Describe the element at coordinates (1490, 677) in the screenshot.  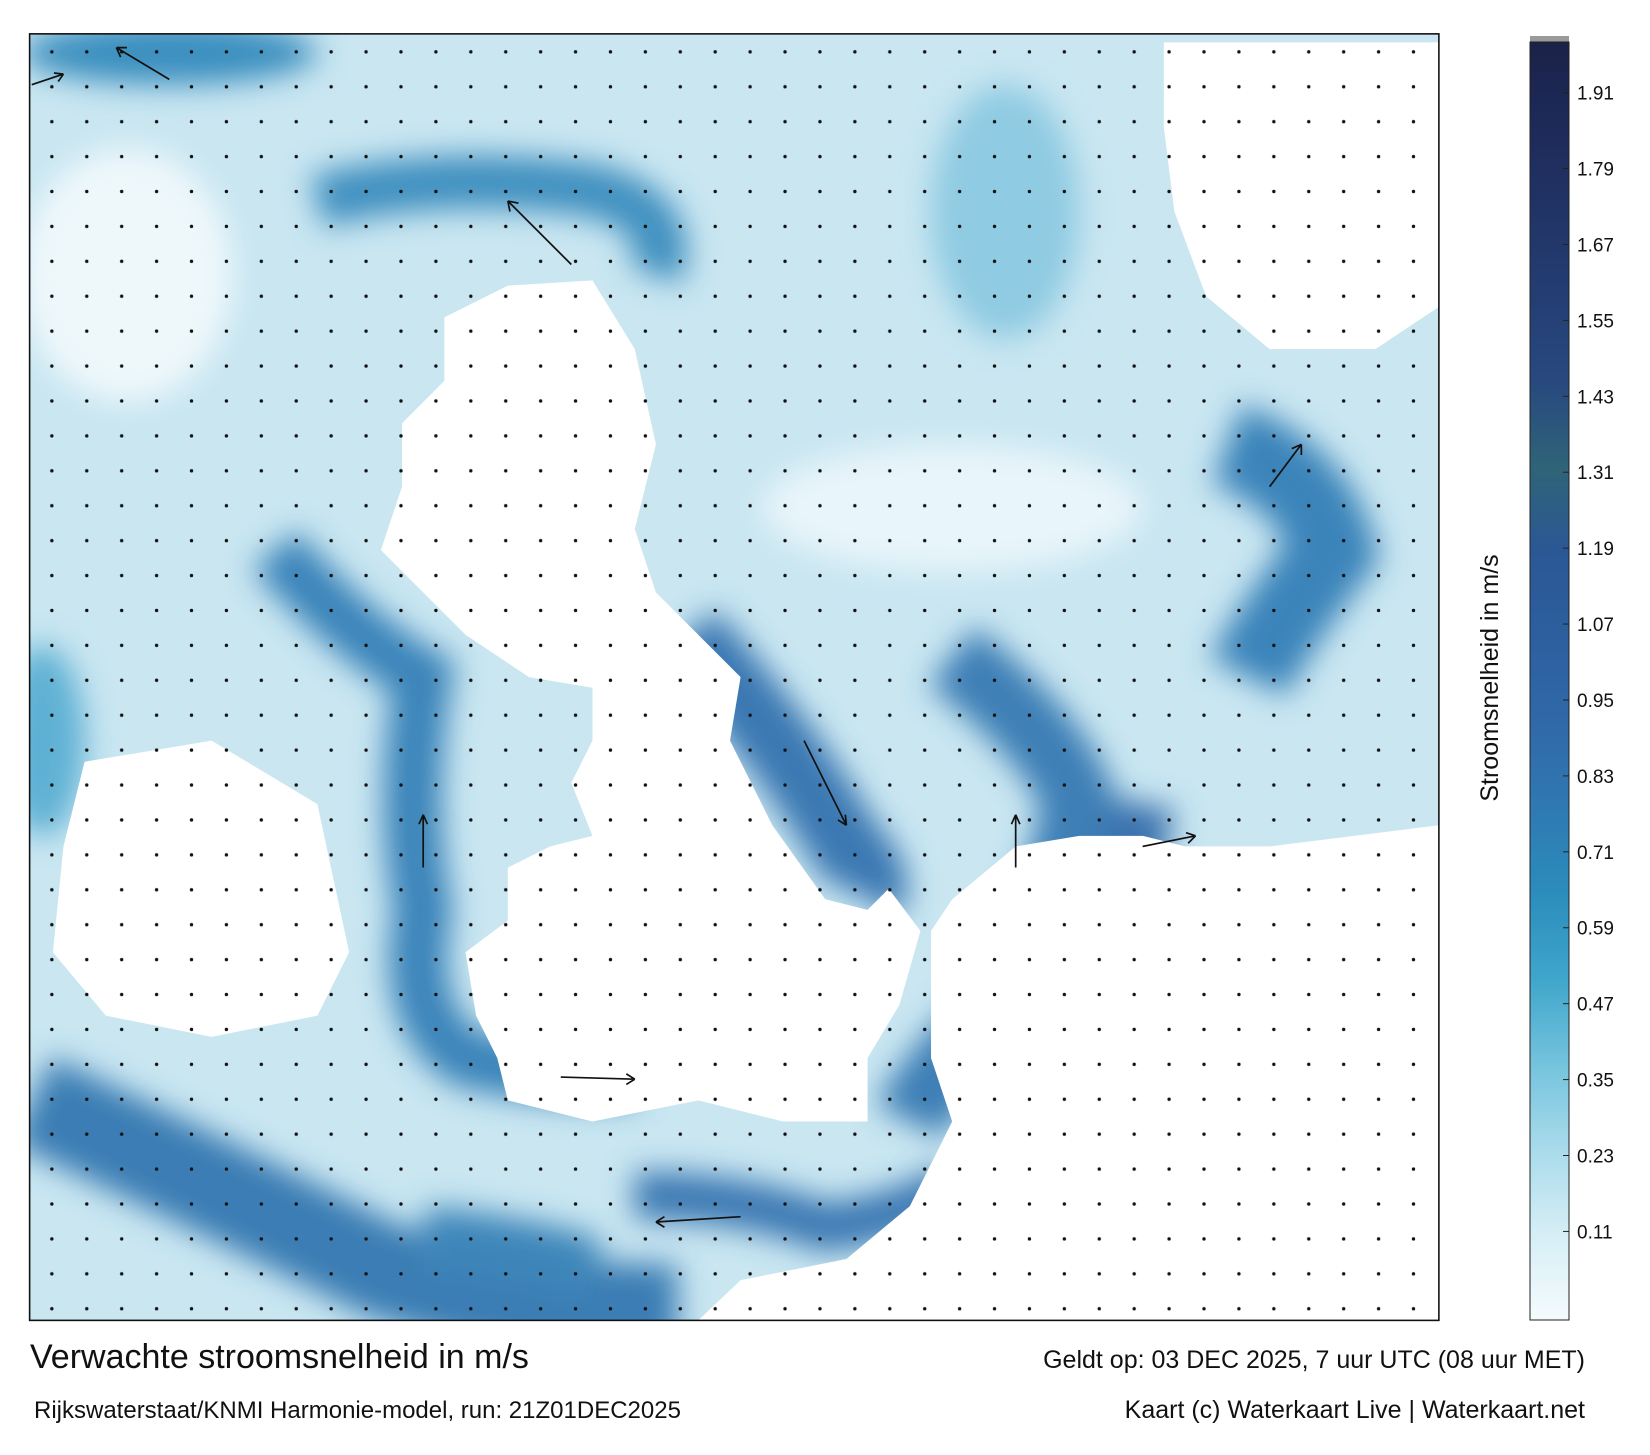
I see `colorbar-label: Stroomsnelheid in m/s` at that location.